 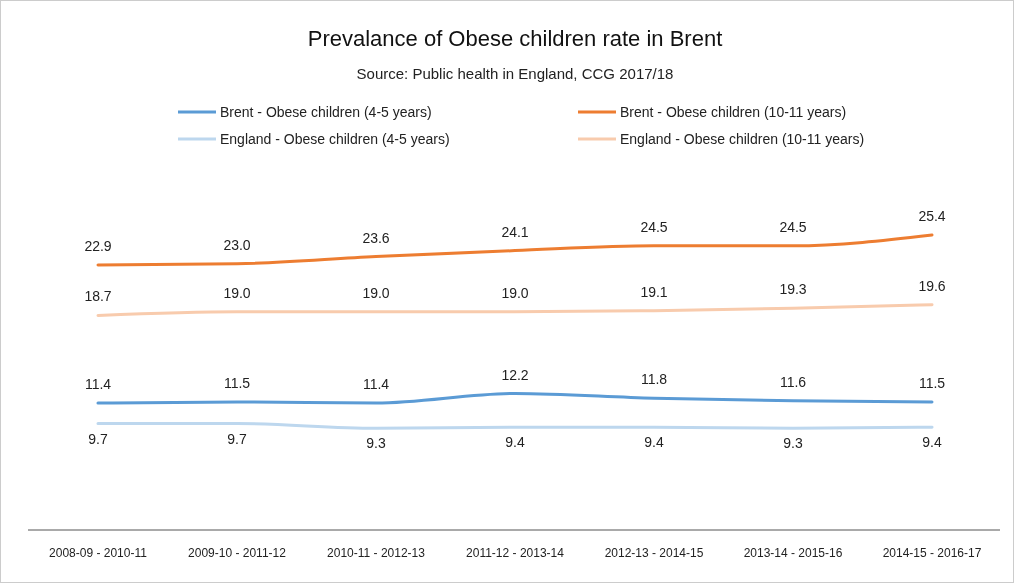 What do you see at coordinates (98, 553) in the screenshot?
I see `x-tick-label: 2008-09 - 2010-11` at bounding box center [98, 553].